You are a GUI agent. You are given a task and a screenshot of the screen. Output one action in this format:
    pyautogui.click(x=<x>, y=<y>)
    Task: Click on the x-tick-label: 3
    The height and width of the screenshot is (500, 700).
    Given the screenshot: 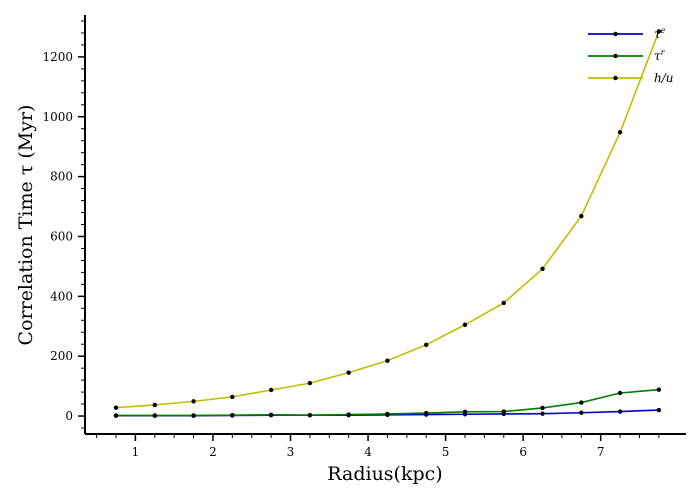 What is the action you would take?
    pyautogui.click(x=291, y=452)
    